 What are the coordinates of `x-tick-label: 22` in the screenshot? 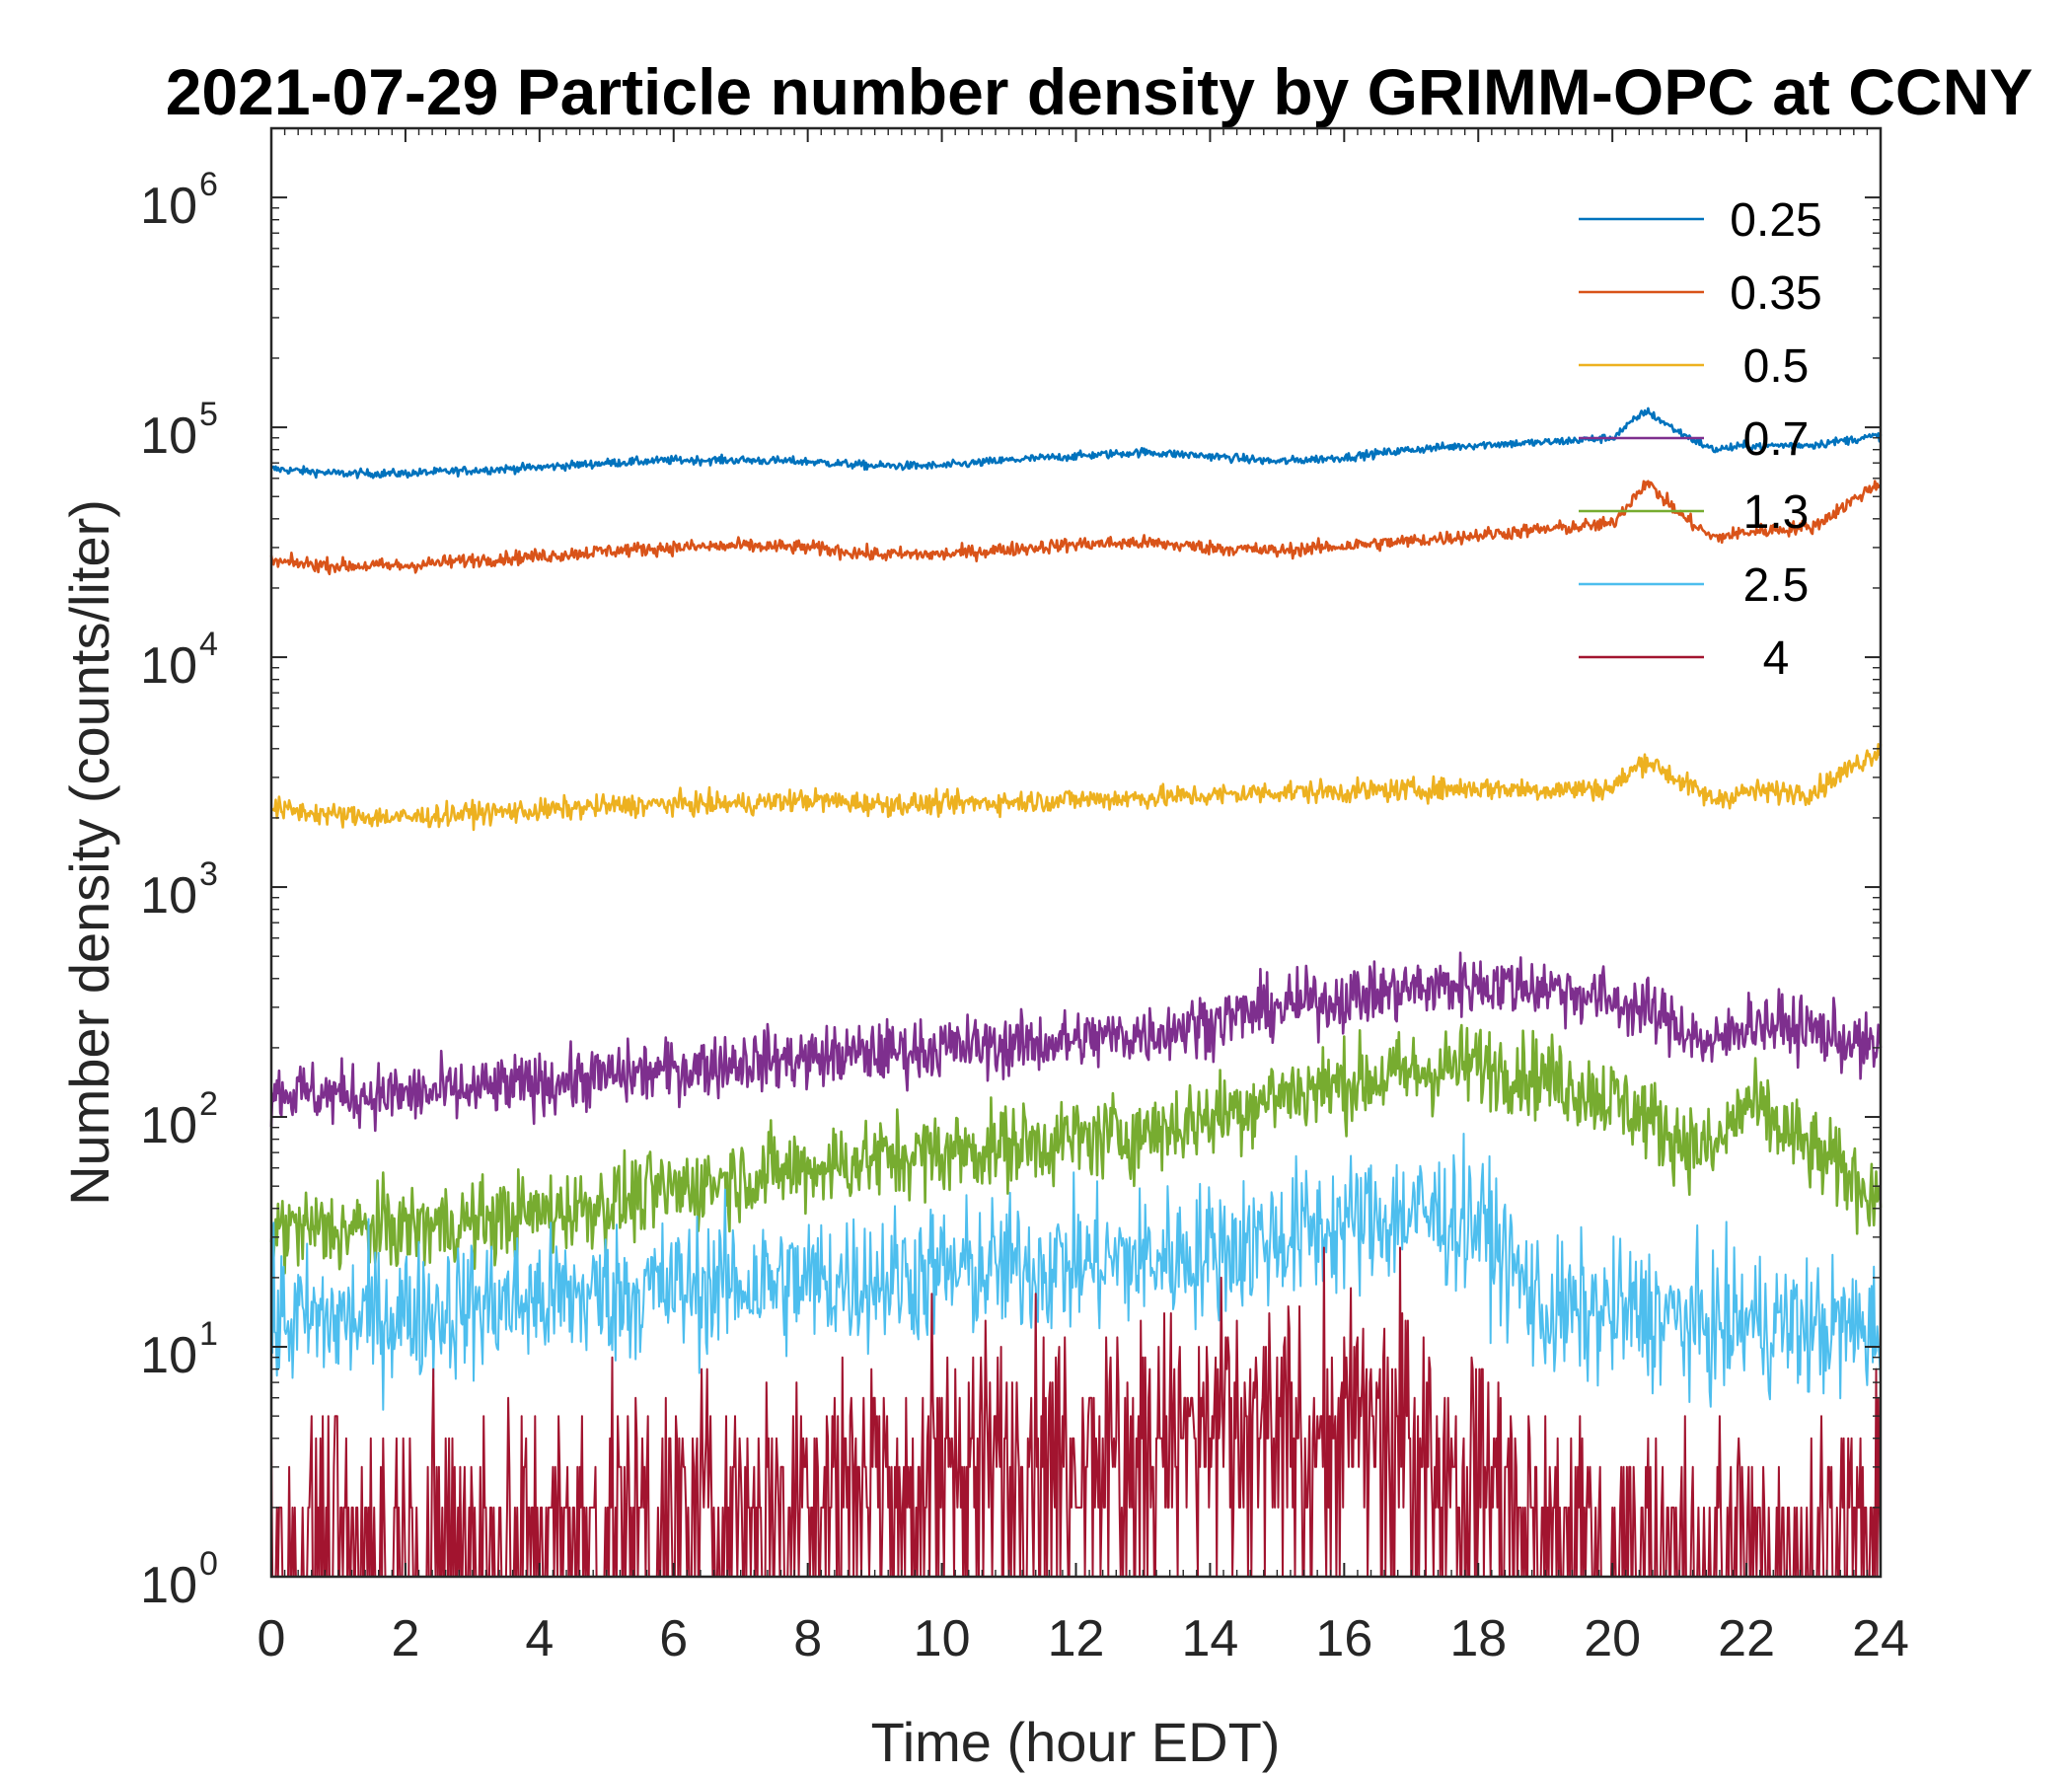 It's located at (1747, 1639).